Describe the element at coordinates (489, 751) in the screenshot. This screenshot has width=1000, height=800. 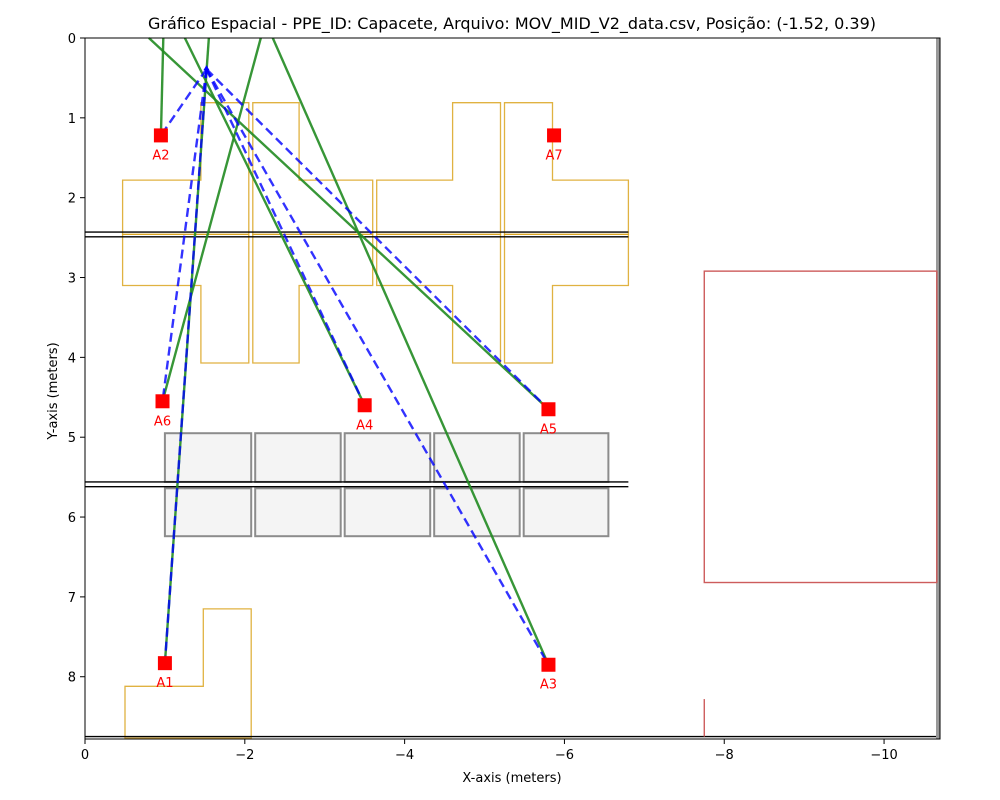
I see `x-axis-ticks: 0 −2 −4 −6 −8 −10` at that location.